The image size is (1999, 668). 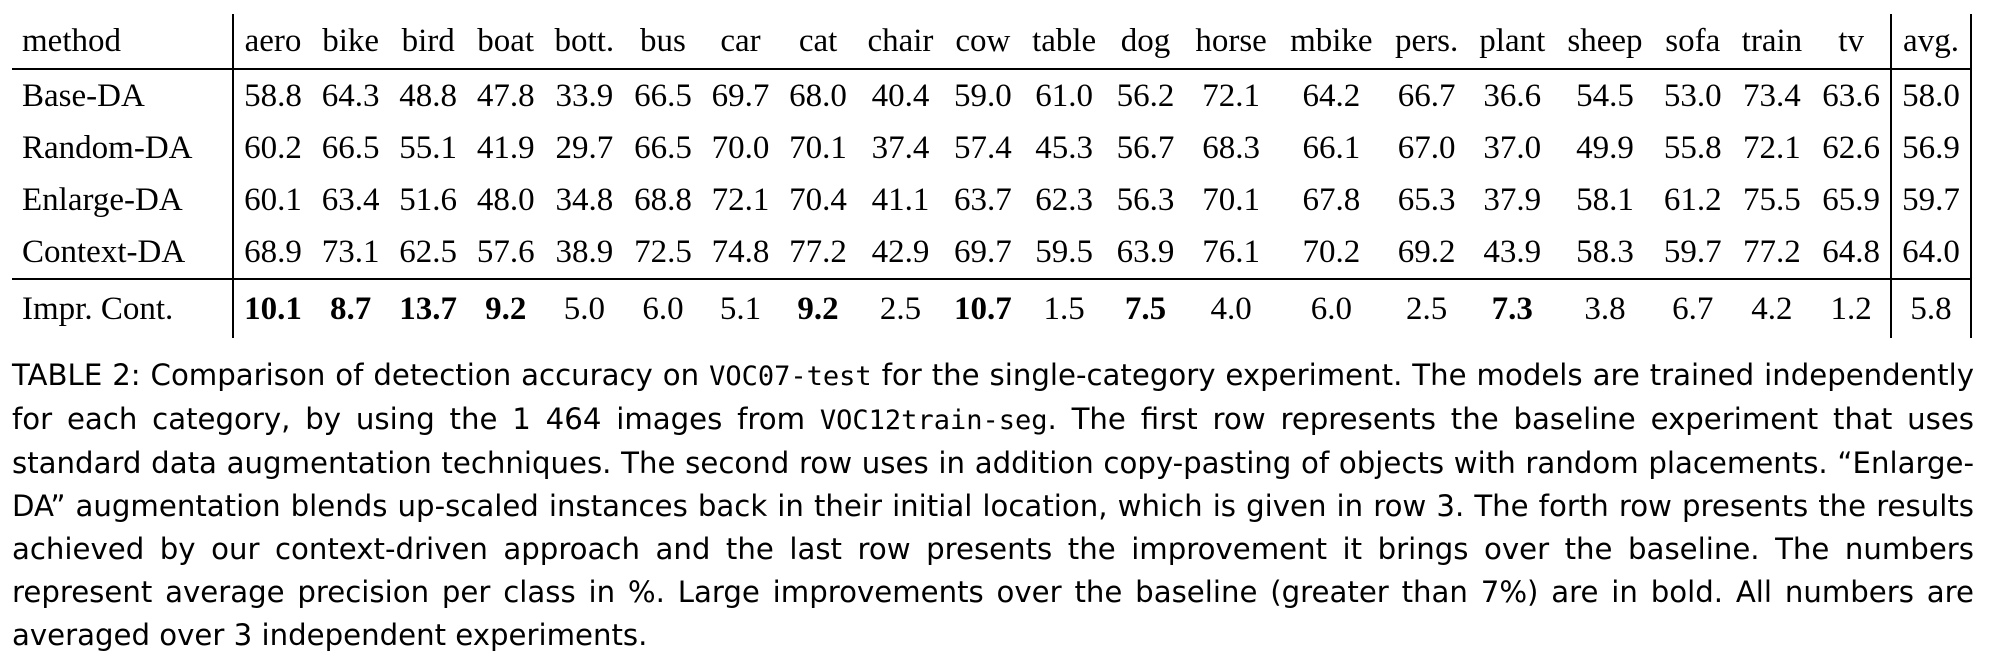 What do you see at coordinates (505, 95) in the screenshot?
I see `value-cell: 47.8` at bounding box center [505, 95].